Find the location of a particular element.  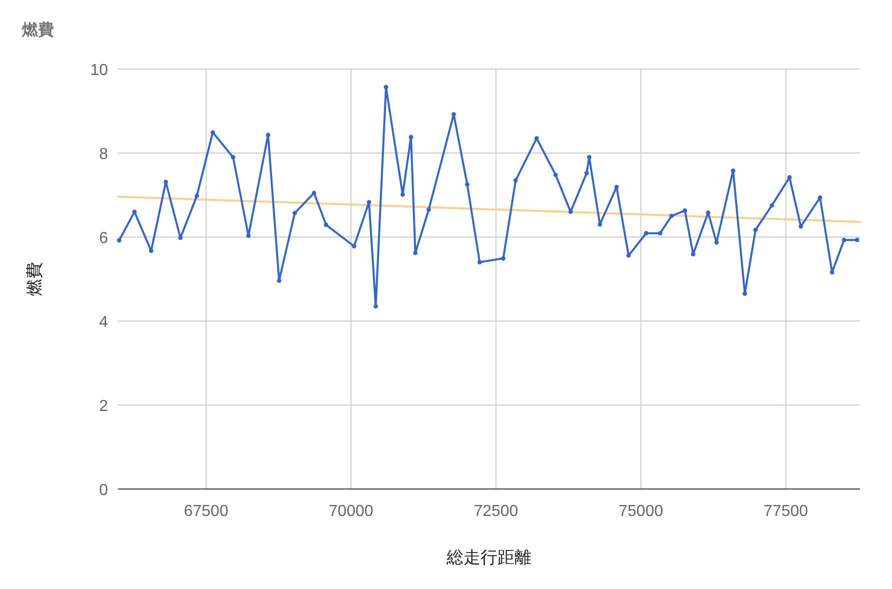

x-tick-label: 70000 is located at coordinates (351, 511).